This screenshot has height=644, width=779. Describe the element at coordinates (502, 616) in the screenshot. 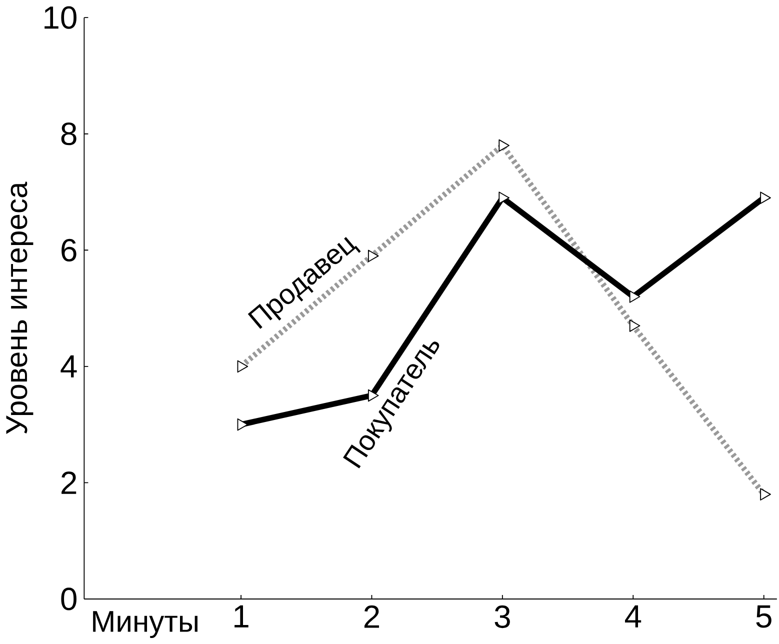

I see `x-tick-label: 3` at that location.